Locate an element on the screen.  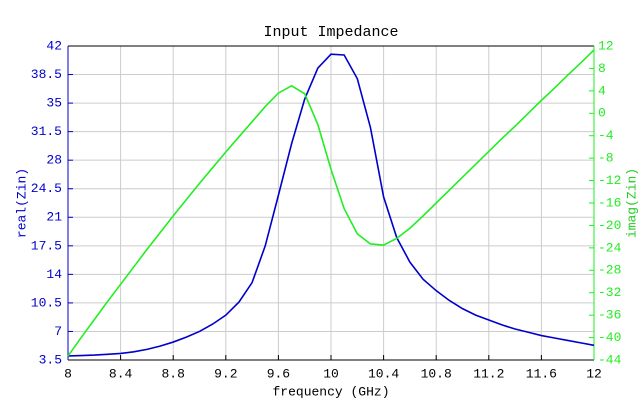
x-tick-label: 10.4 is located at coordinates (383, 373).